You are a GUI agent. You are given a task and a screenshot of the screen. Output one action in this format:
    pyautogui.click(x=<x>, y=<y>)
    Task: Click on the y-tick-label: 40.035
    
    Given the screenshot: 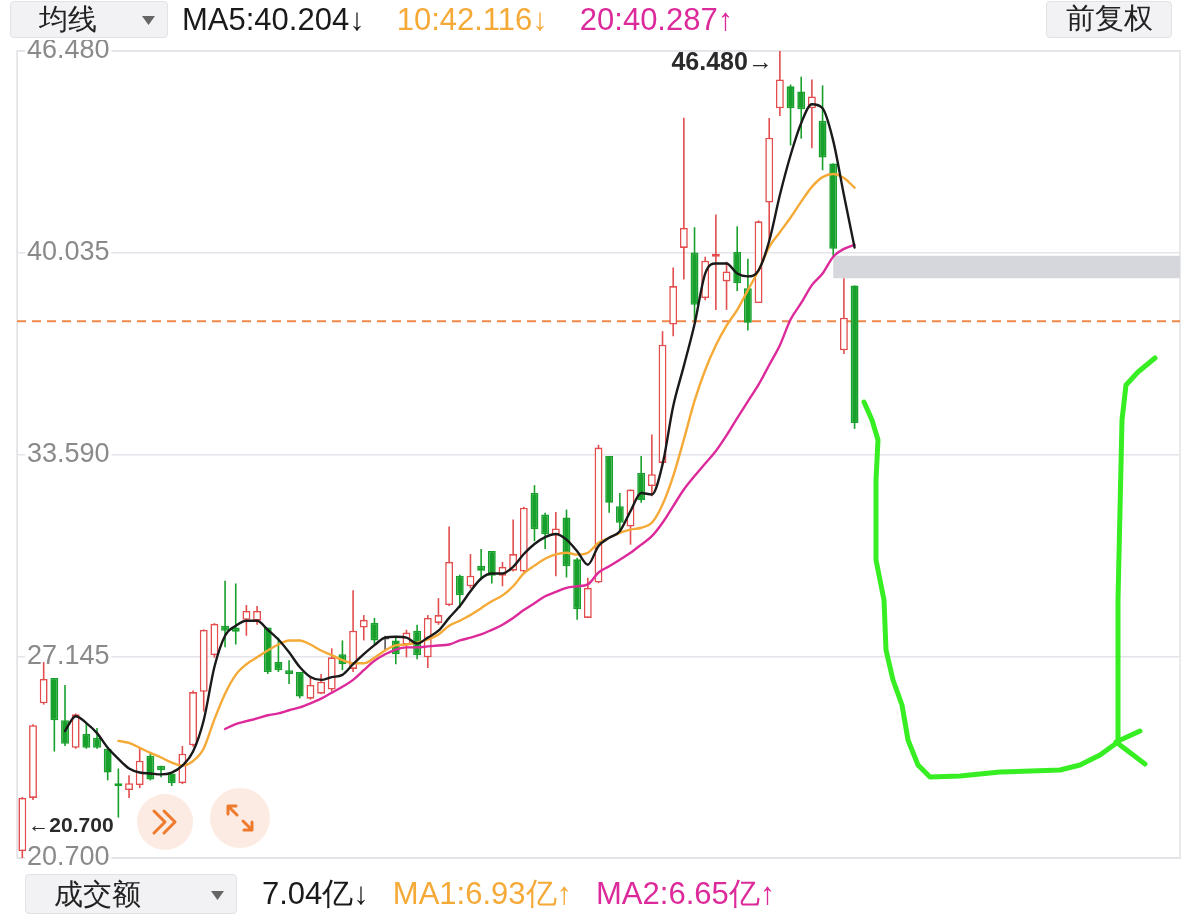 What is the action you would take?
    pyautogui.click(x=68, y=251)
    